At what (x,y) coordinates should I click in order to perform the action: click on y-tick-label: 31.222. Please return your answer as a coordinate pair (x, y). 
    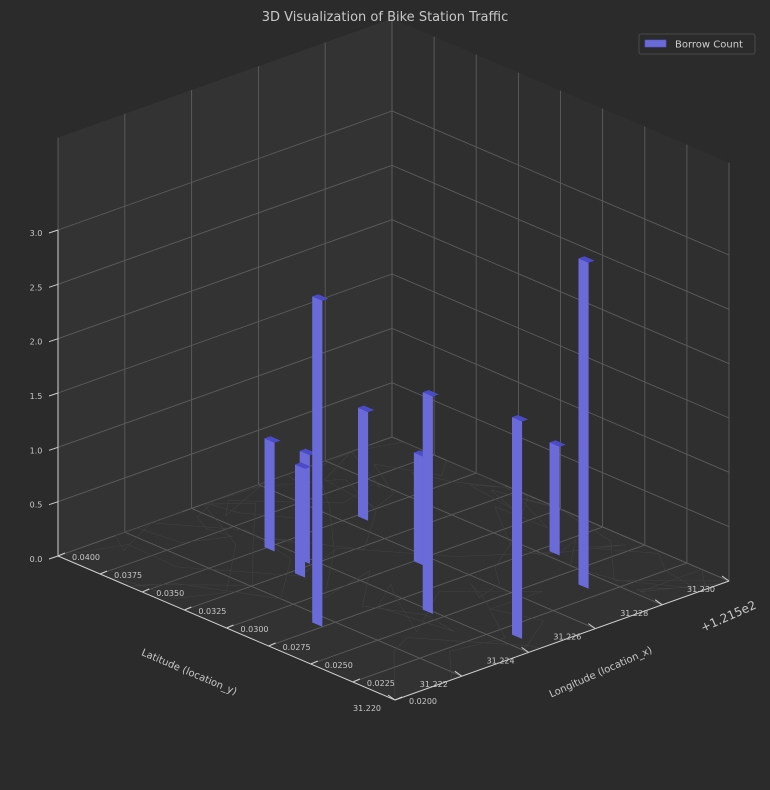
    Looking at the image, I should click on (434, 684).